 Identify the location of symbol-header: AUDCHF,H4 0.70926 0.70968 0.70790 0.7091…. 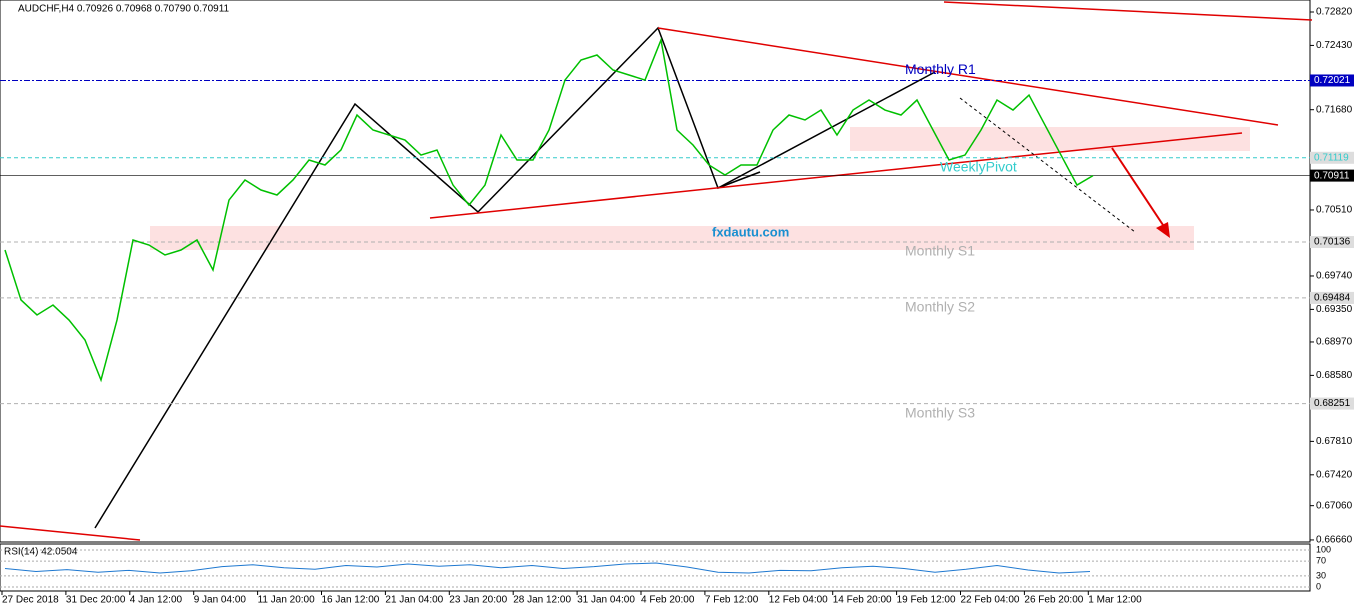
(124, 9).